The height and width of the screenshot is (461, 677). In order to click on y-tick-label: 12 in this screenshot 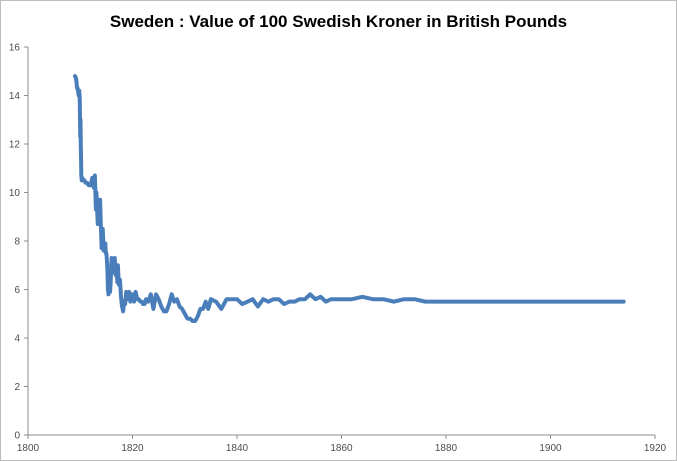, I will do `click(15, 145)`.